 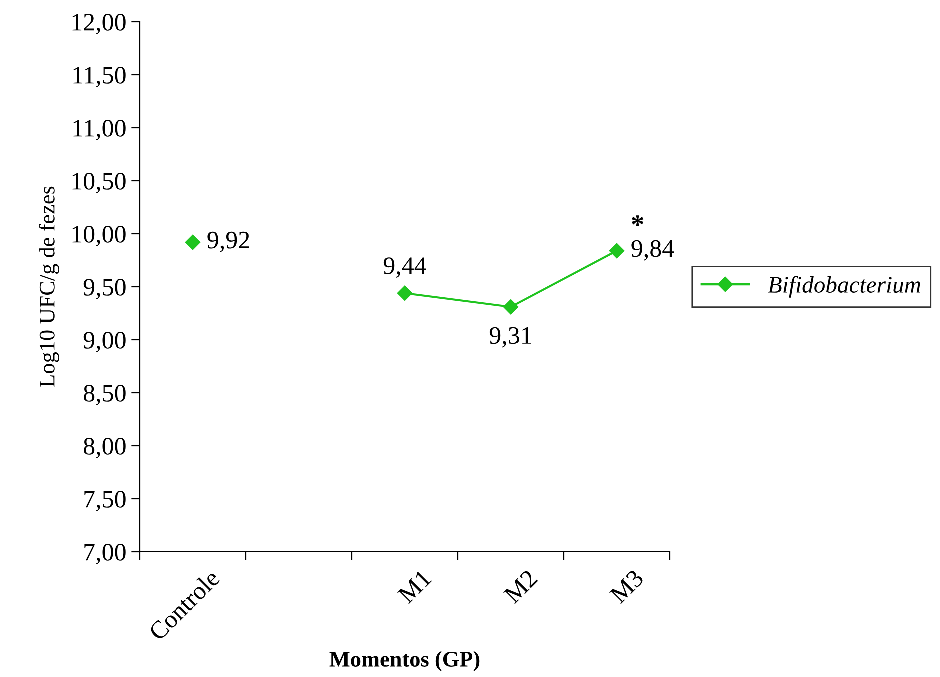 I want to click on y-tick-label: 9,50, so click(x=105, y=289).